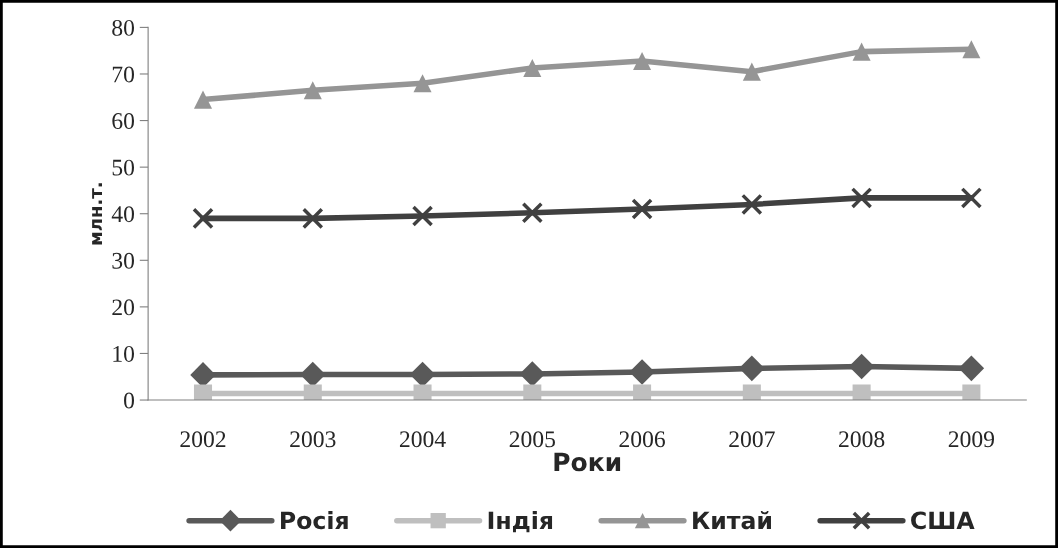  What do you see at coordinates (123, 167) in the screenshot?
I see `y-tick-label: 50` at bounding box center [123, 167].